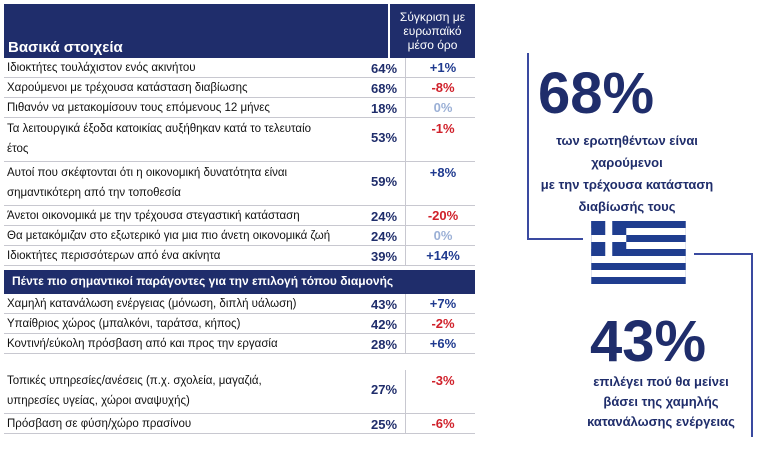  I want to click on row-eu-comparison: +8%, so click(443, 172).